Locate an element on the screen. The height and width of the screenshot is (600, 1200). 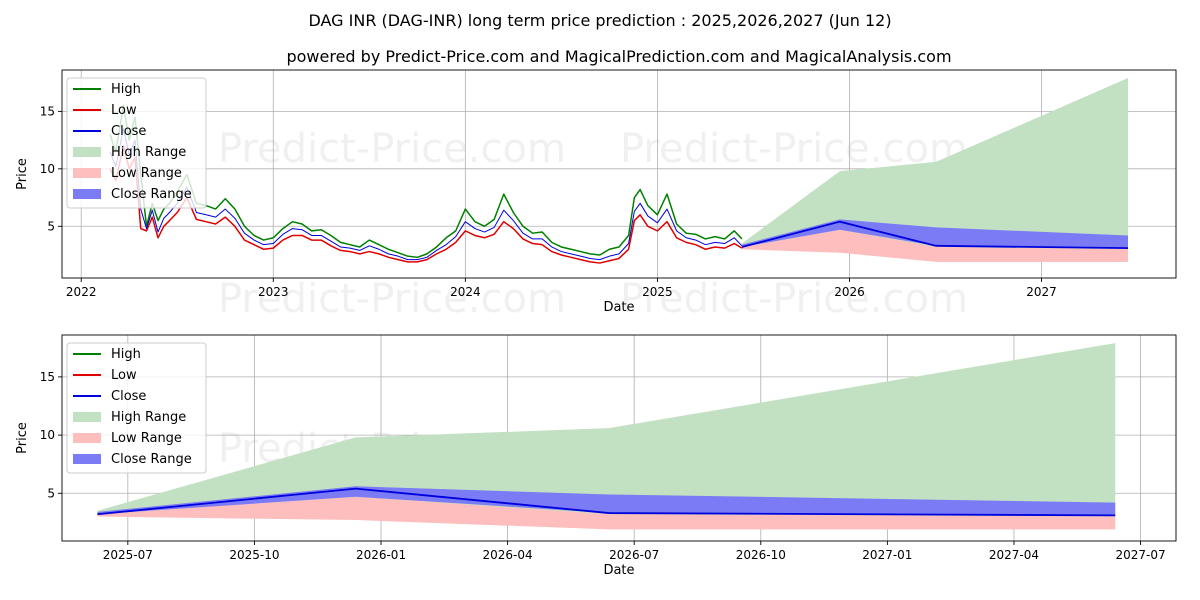
x-tick-label: 2027 is located at coordinates (1041, 292).